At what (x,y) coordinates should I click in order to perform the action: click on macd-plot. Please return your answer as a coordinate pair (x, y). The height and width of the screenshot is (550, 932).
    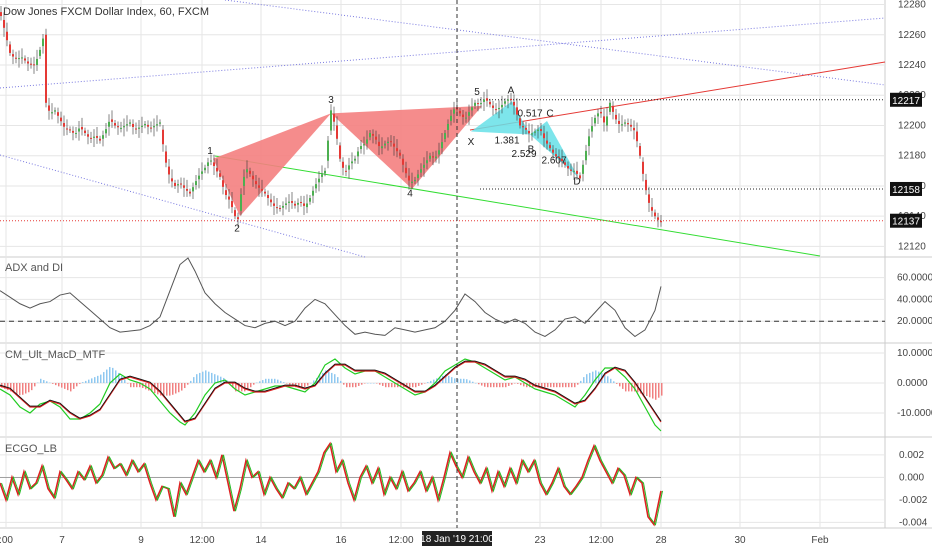
    Looking at the image, I should click on (331, 395).